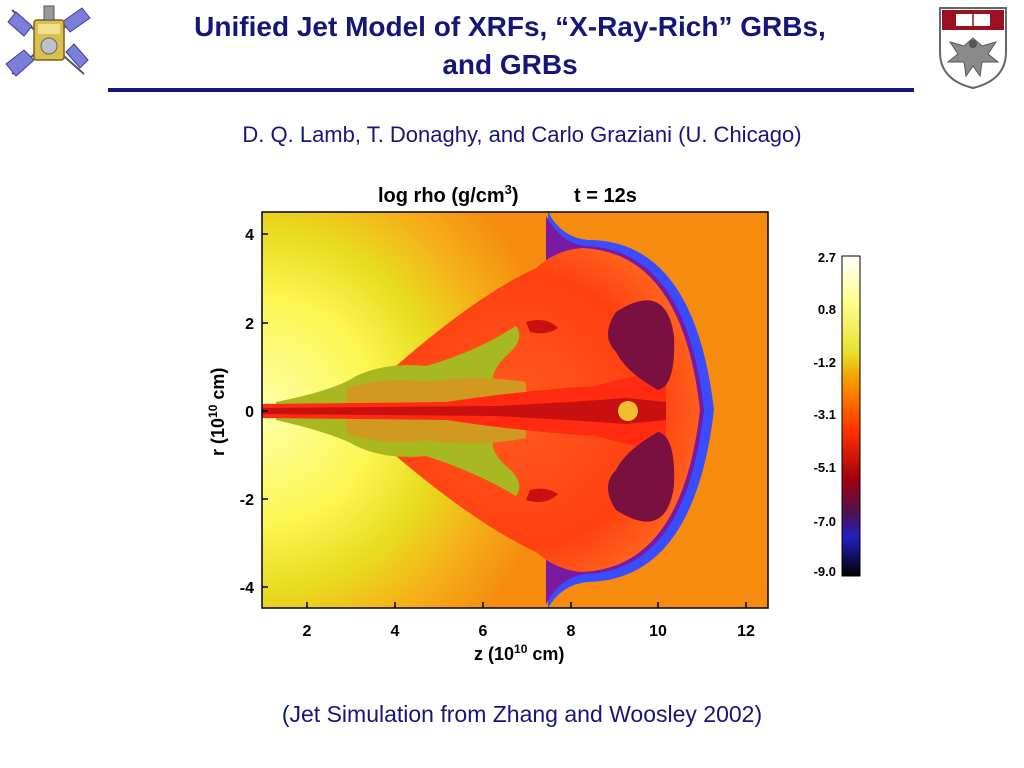  Describe the element at coordinates (256, 324) in the screenshot. I see `y-tick-2: 2` at that location.